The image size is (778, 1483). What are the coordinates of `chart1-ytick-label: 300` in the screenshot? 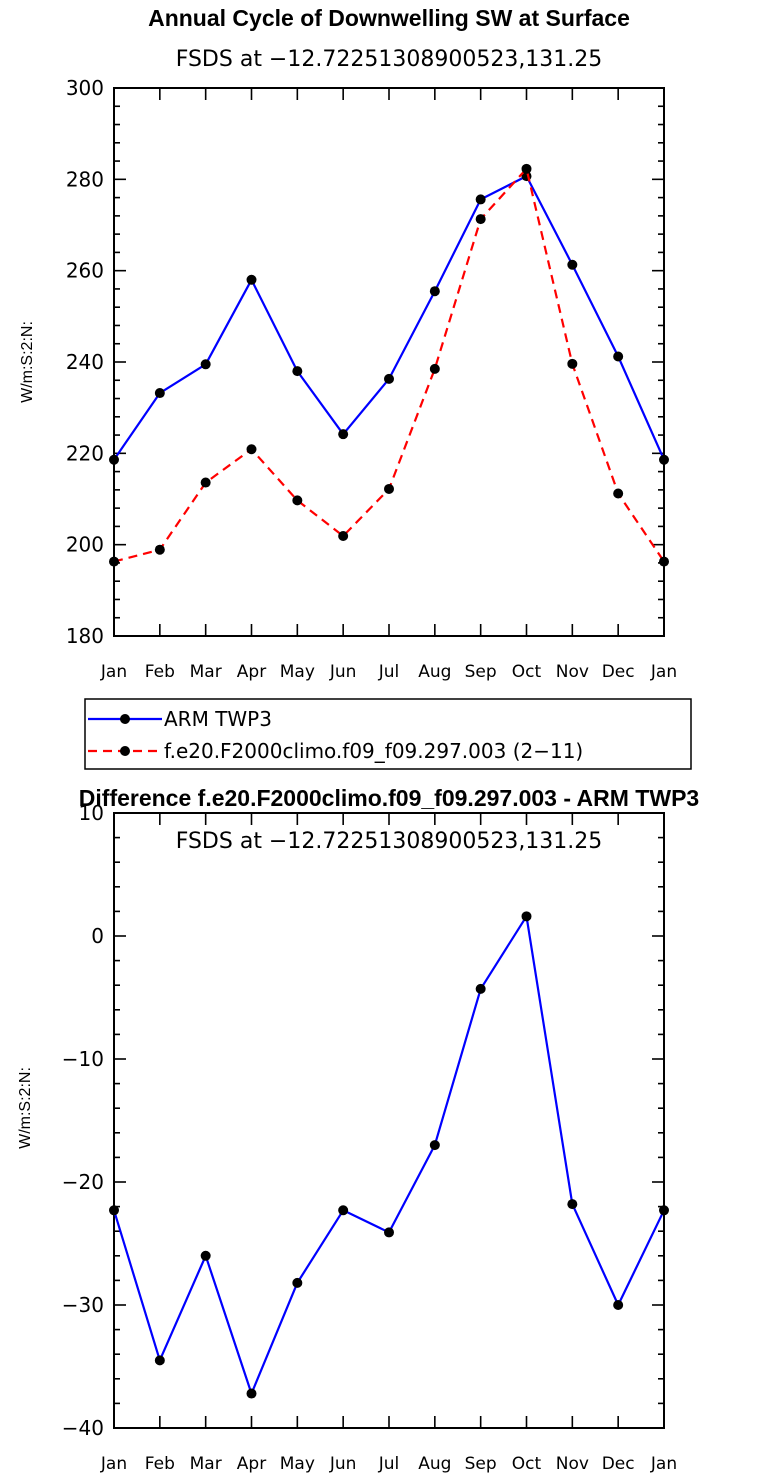 It's located at (85, 88).